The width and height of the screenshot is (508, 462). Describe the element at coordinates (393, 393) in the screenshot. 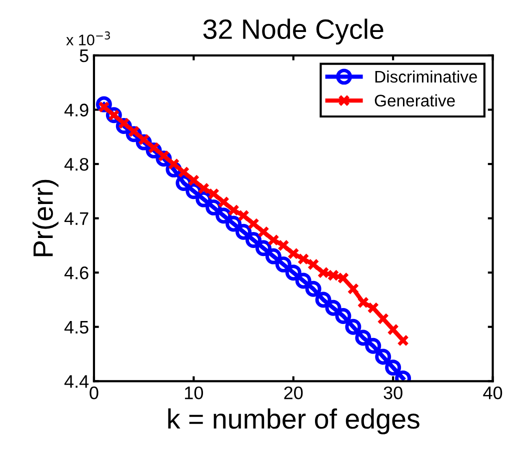

I see `x-tick-label: 30` at that location.